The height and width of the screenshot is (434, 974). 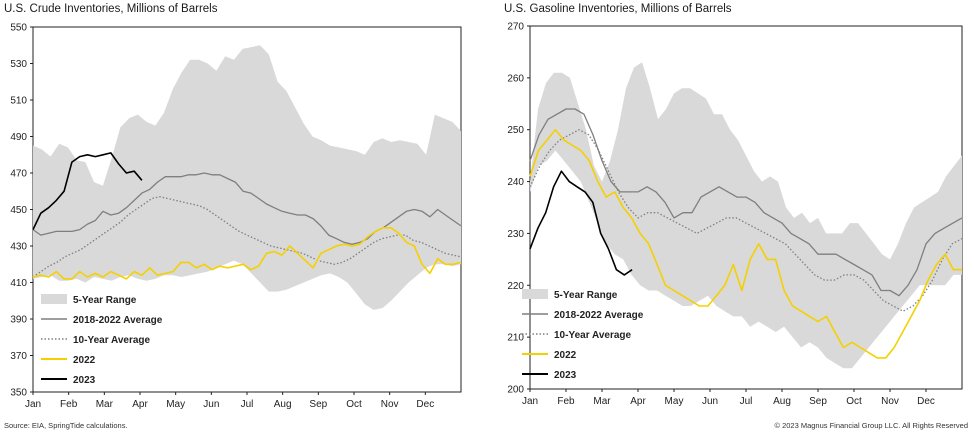 I want to click on crude-legend-label: 10-Year Average, so click(x=112, y=340).